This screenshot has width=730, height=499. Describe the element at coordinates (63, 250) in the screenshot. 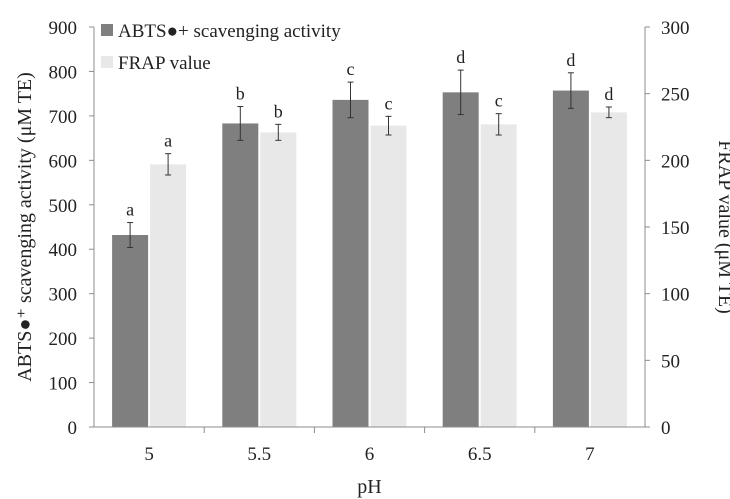

I see `left-tick-label: 400` at that location.